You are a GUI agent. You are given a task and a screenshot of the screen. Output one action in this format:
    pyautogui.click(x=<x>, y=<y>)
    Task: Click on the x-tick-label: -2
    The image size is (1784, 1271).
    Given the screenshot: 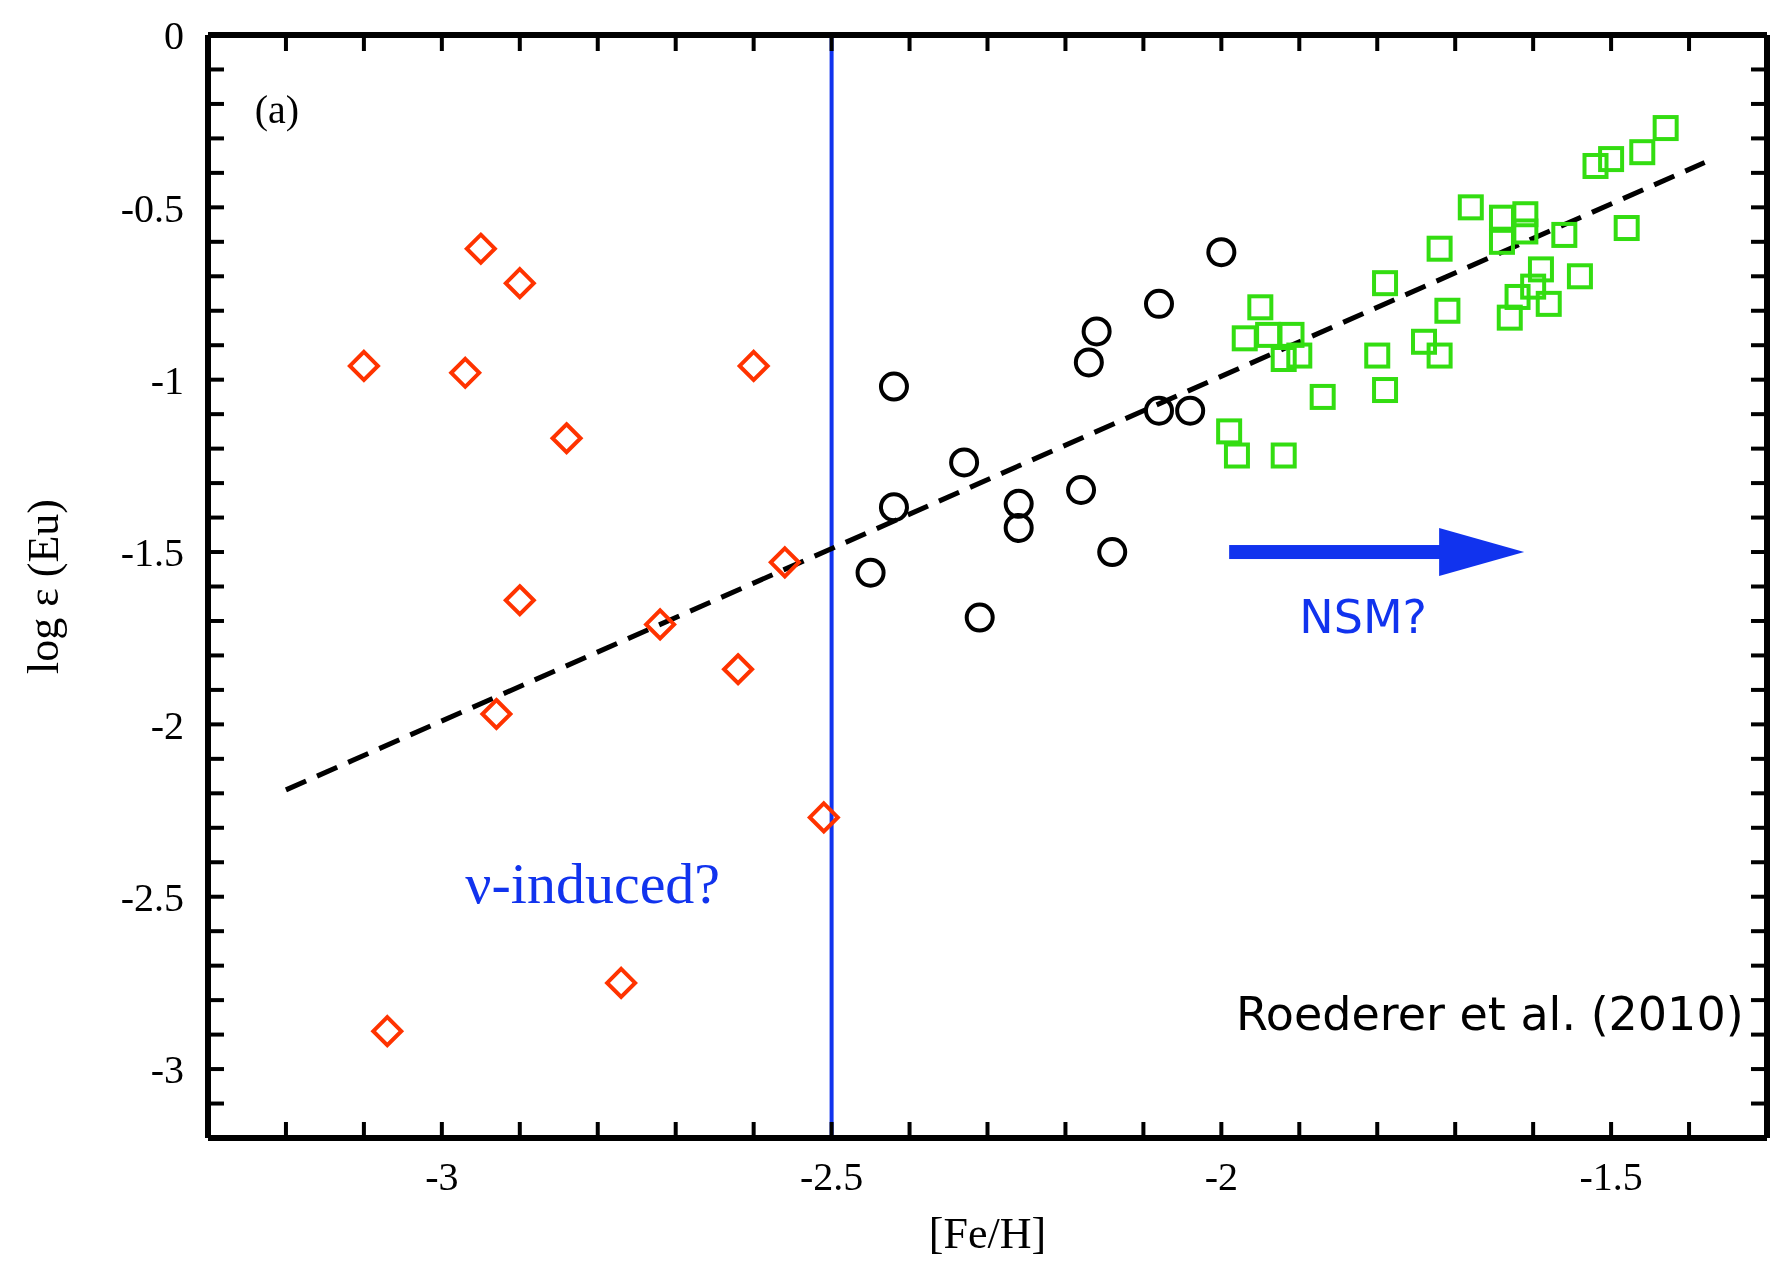 What is the action you would take?
    pyautogui.click(x=1221, y=1177)
    